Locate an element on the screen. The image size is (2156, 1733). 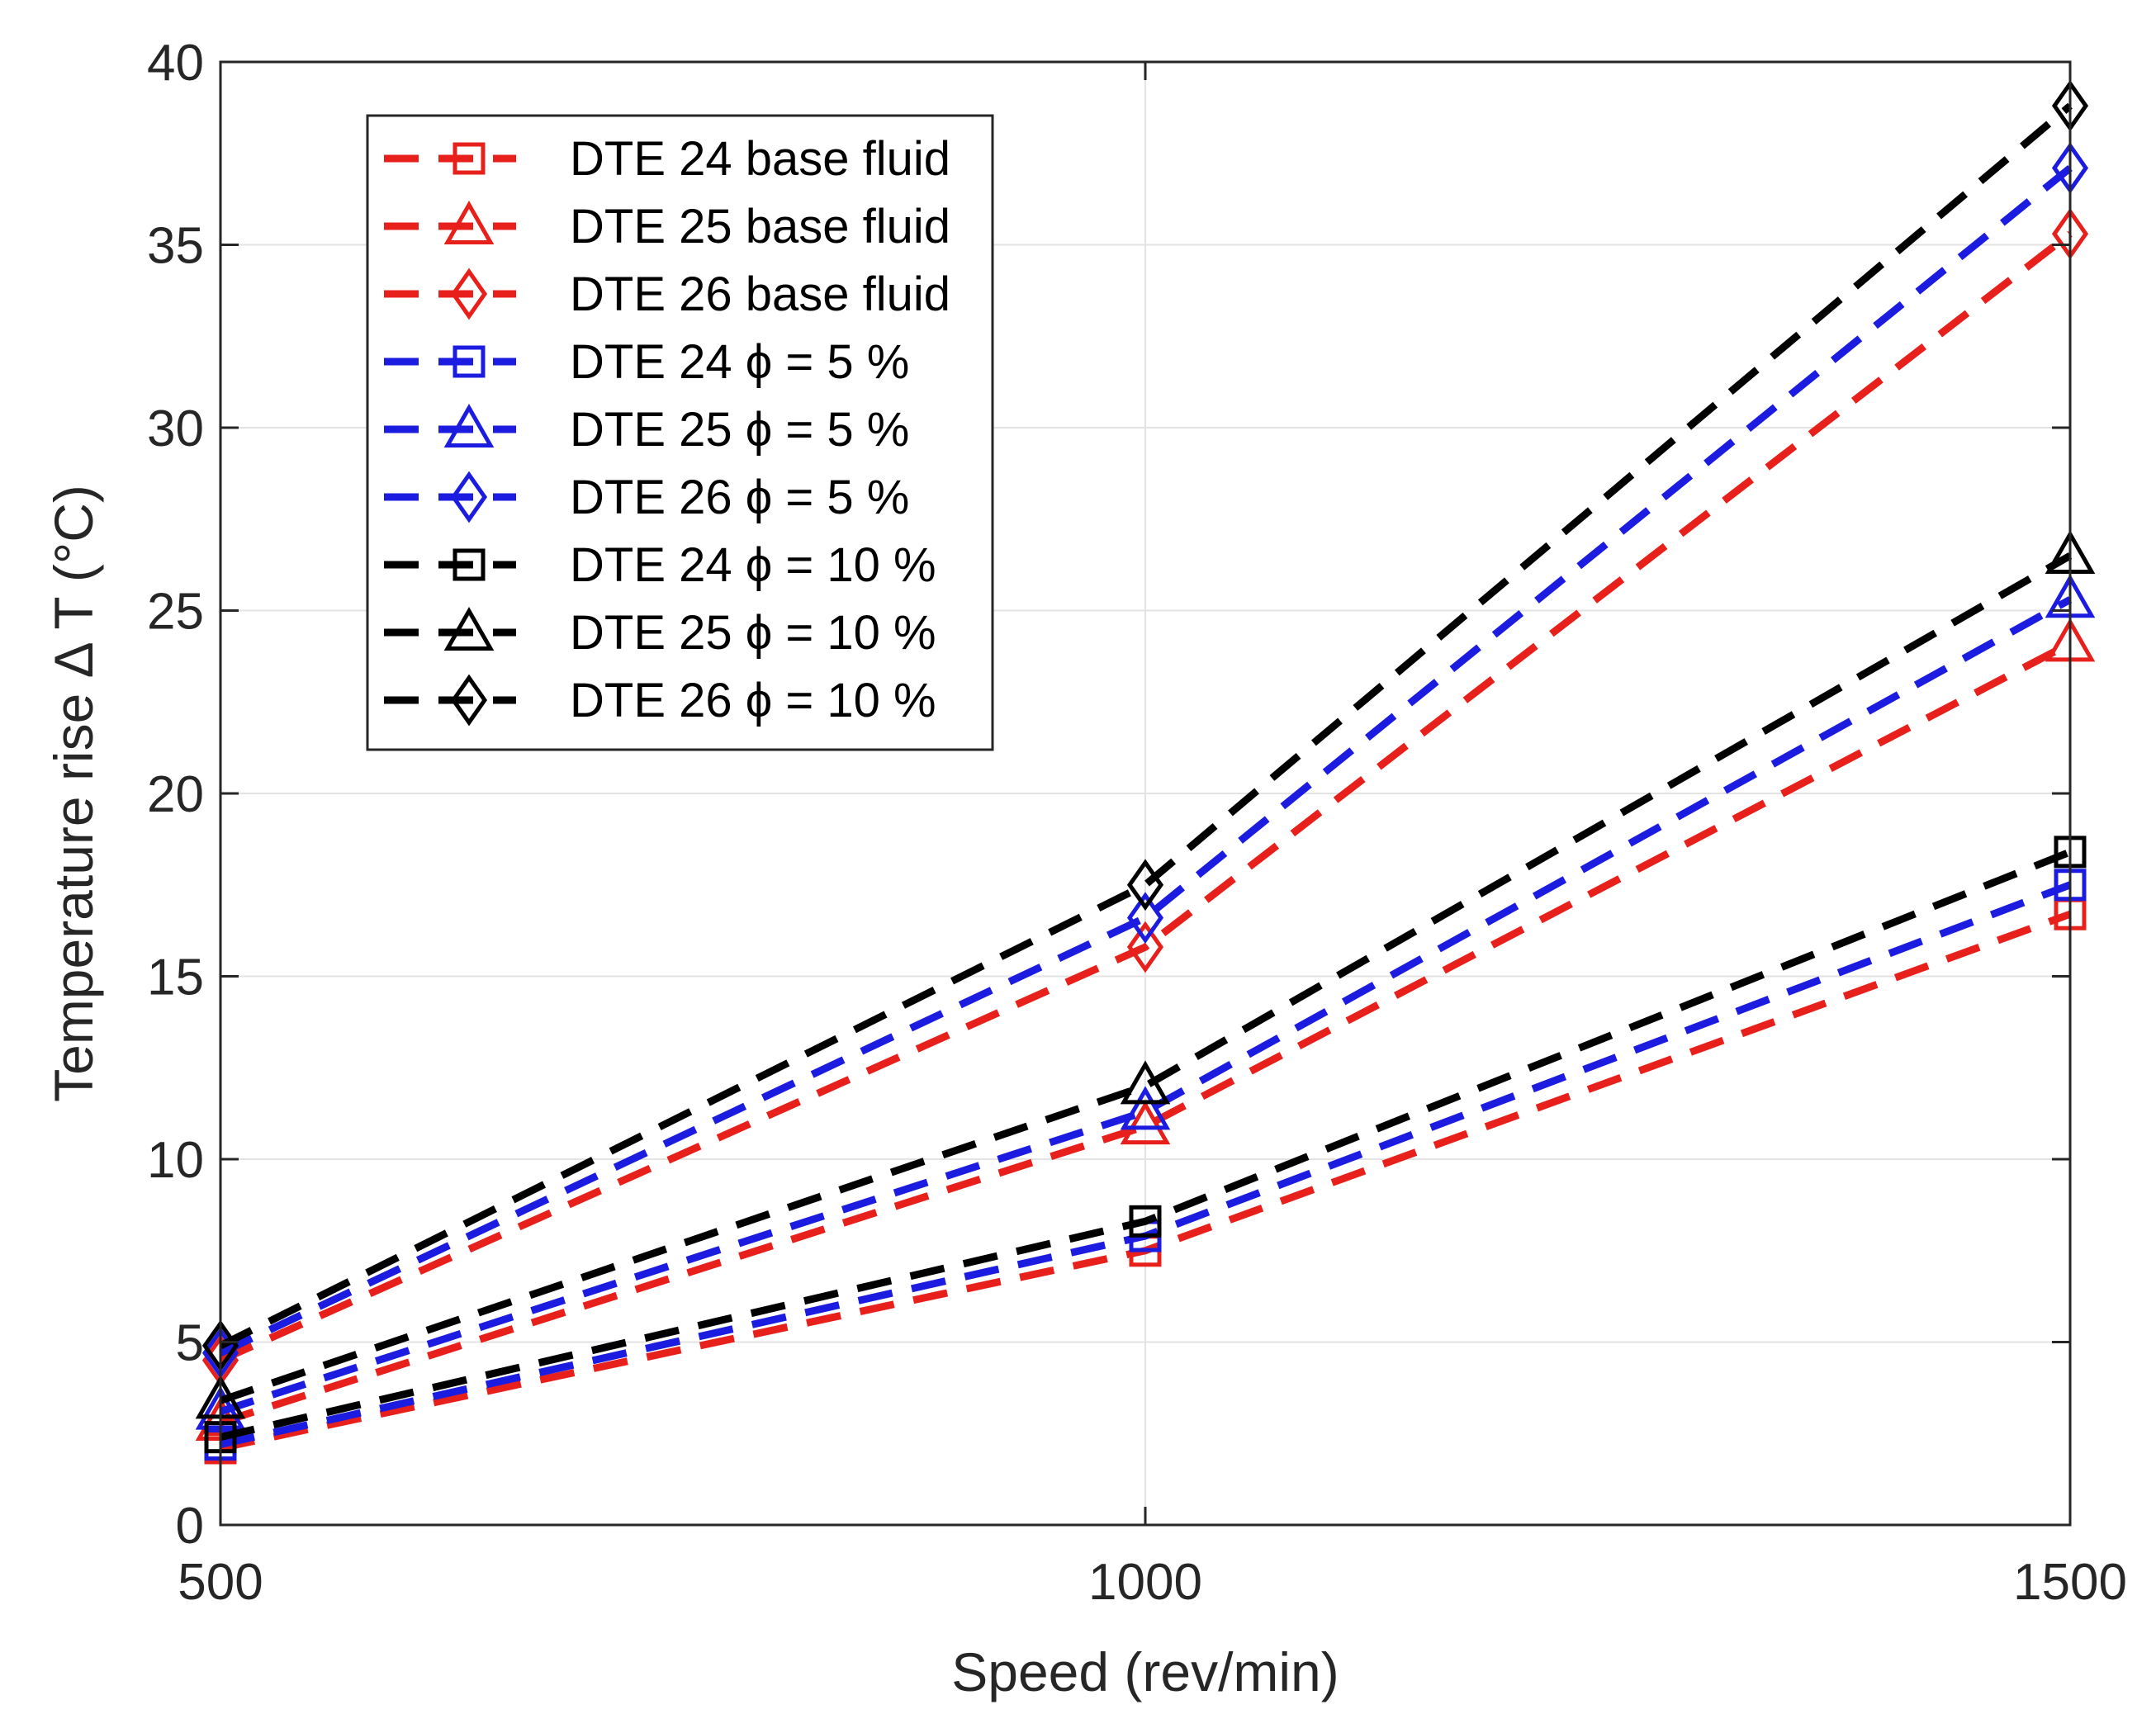
legend-item: DTE 24 base fluid is located at coordinates (667, 159).